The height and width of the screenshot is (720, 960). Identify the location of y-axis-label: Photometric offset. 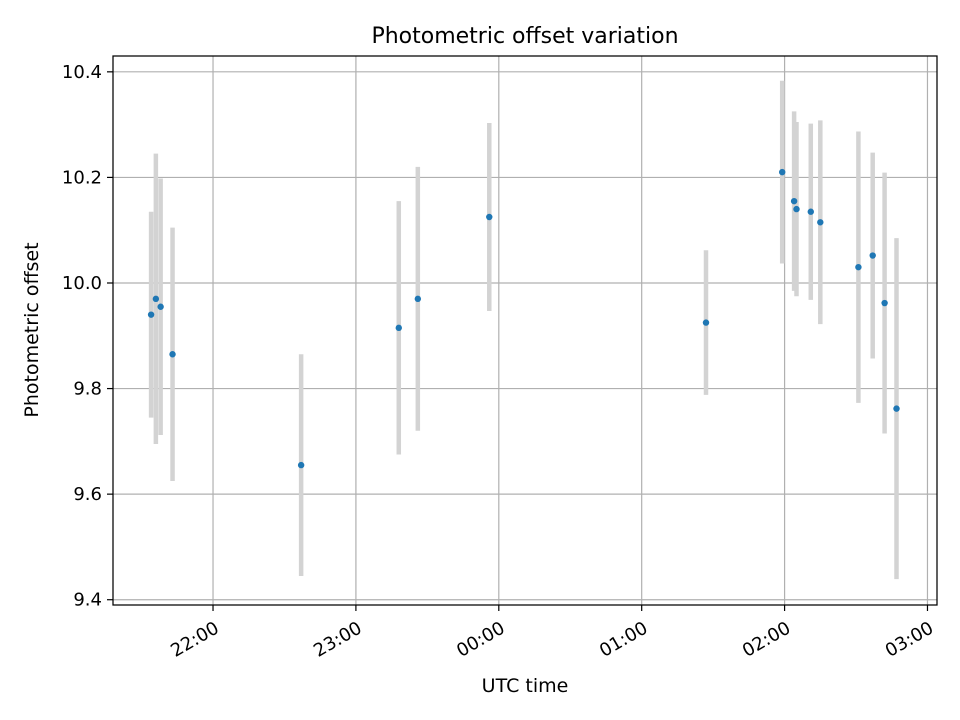
(32, 329).